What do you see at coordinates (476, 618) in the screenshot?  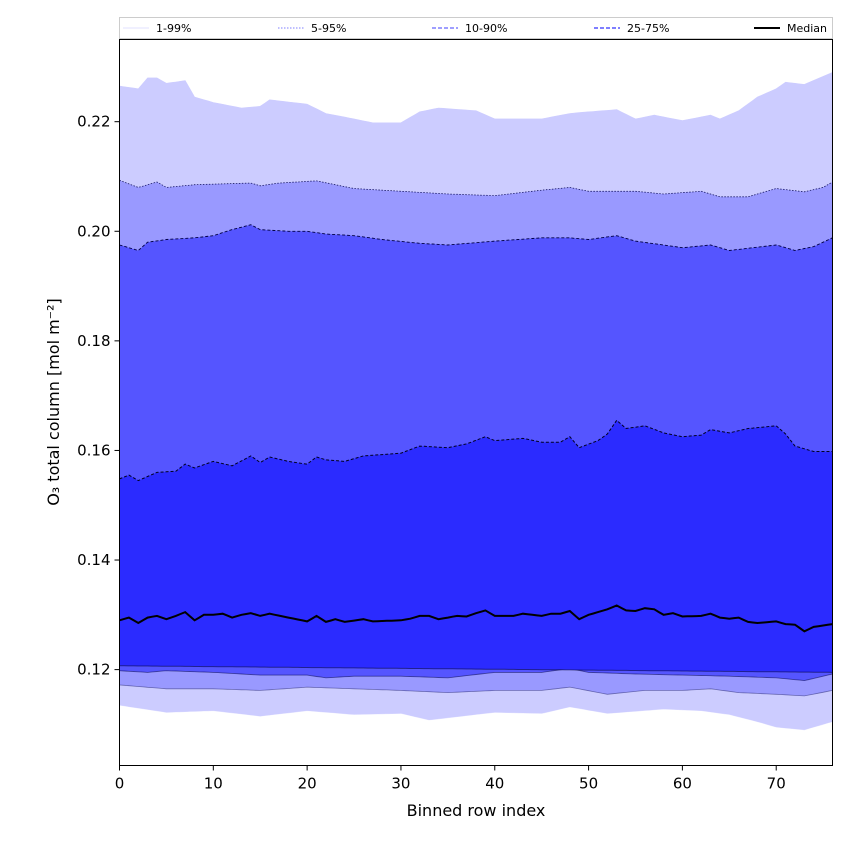 I see `median-line` at bounding box center [476, 618].